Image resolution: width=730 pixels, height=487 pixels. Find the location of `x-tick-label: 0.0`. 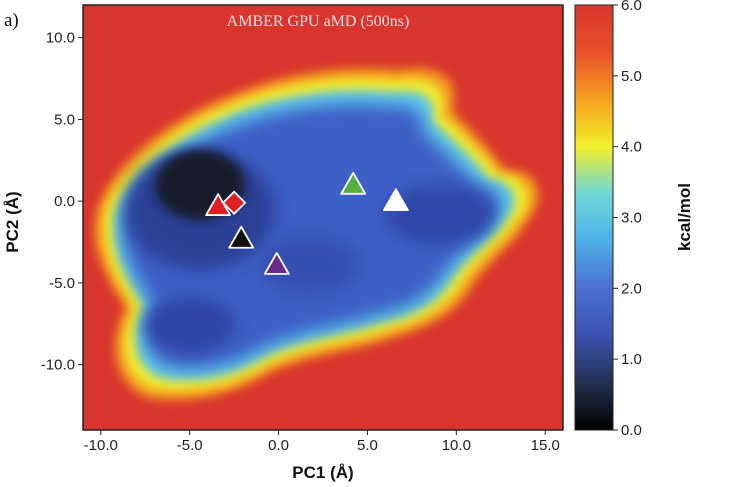

x-tick-label: 0.0 is located at coordinates (278, 445).